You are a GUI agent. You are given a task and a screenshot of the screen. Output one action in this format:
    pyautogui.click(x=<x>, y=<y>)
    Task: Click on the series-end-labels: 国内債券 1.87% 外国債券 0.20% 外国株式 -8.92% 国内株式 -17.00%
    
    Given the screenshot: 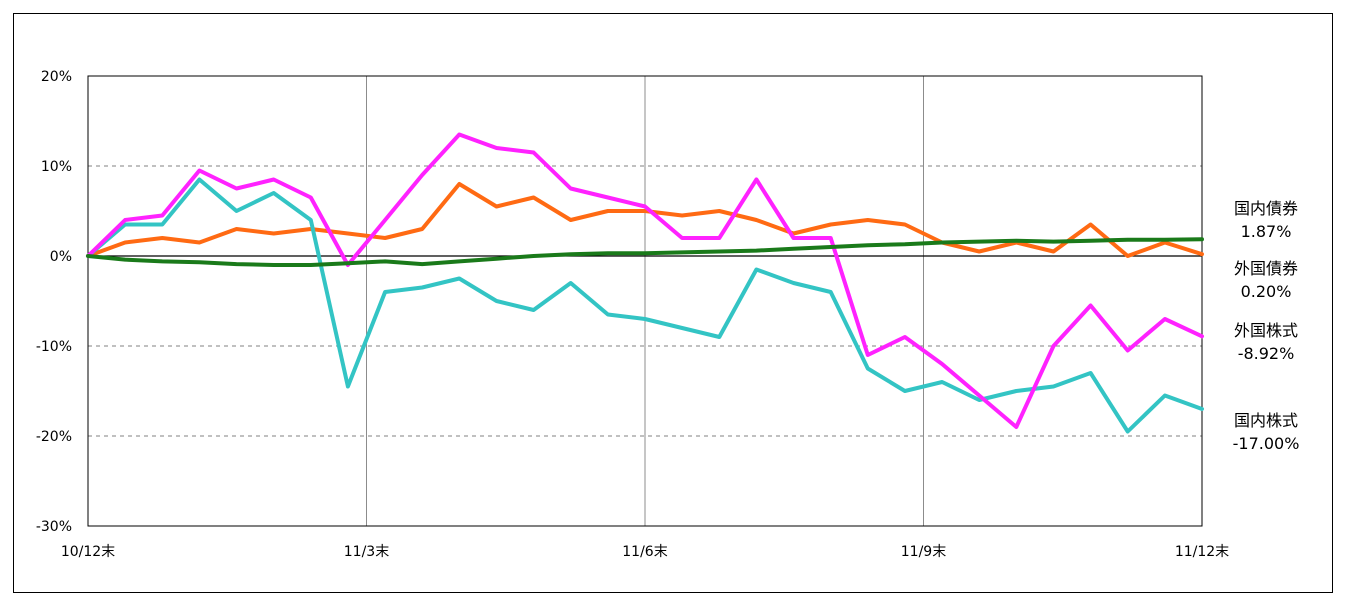 What is the action you would take?
    pyautogui.click(x=1266, y=326)
    